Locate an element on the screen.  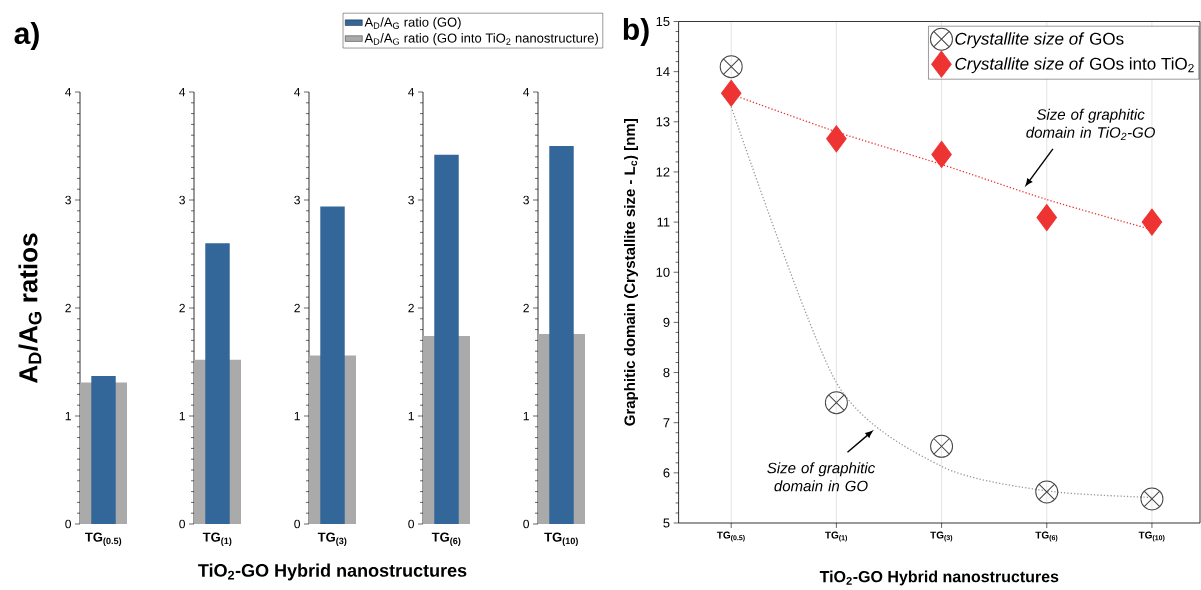
legend-label: Crystallite size of GOs into TiO$_{2}$ is located at coordinates (1074, 65).